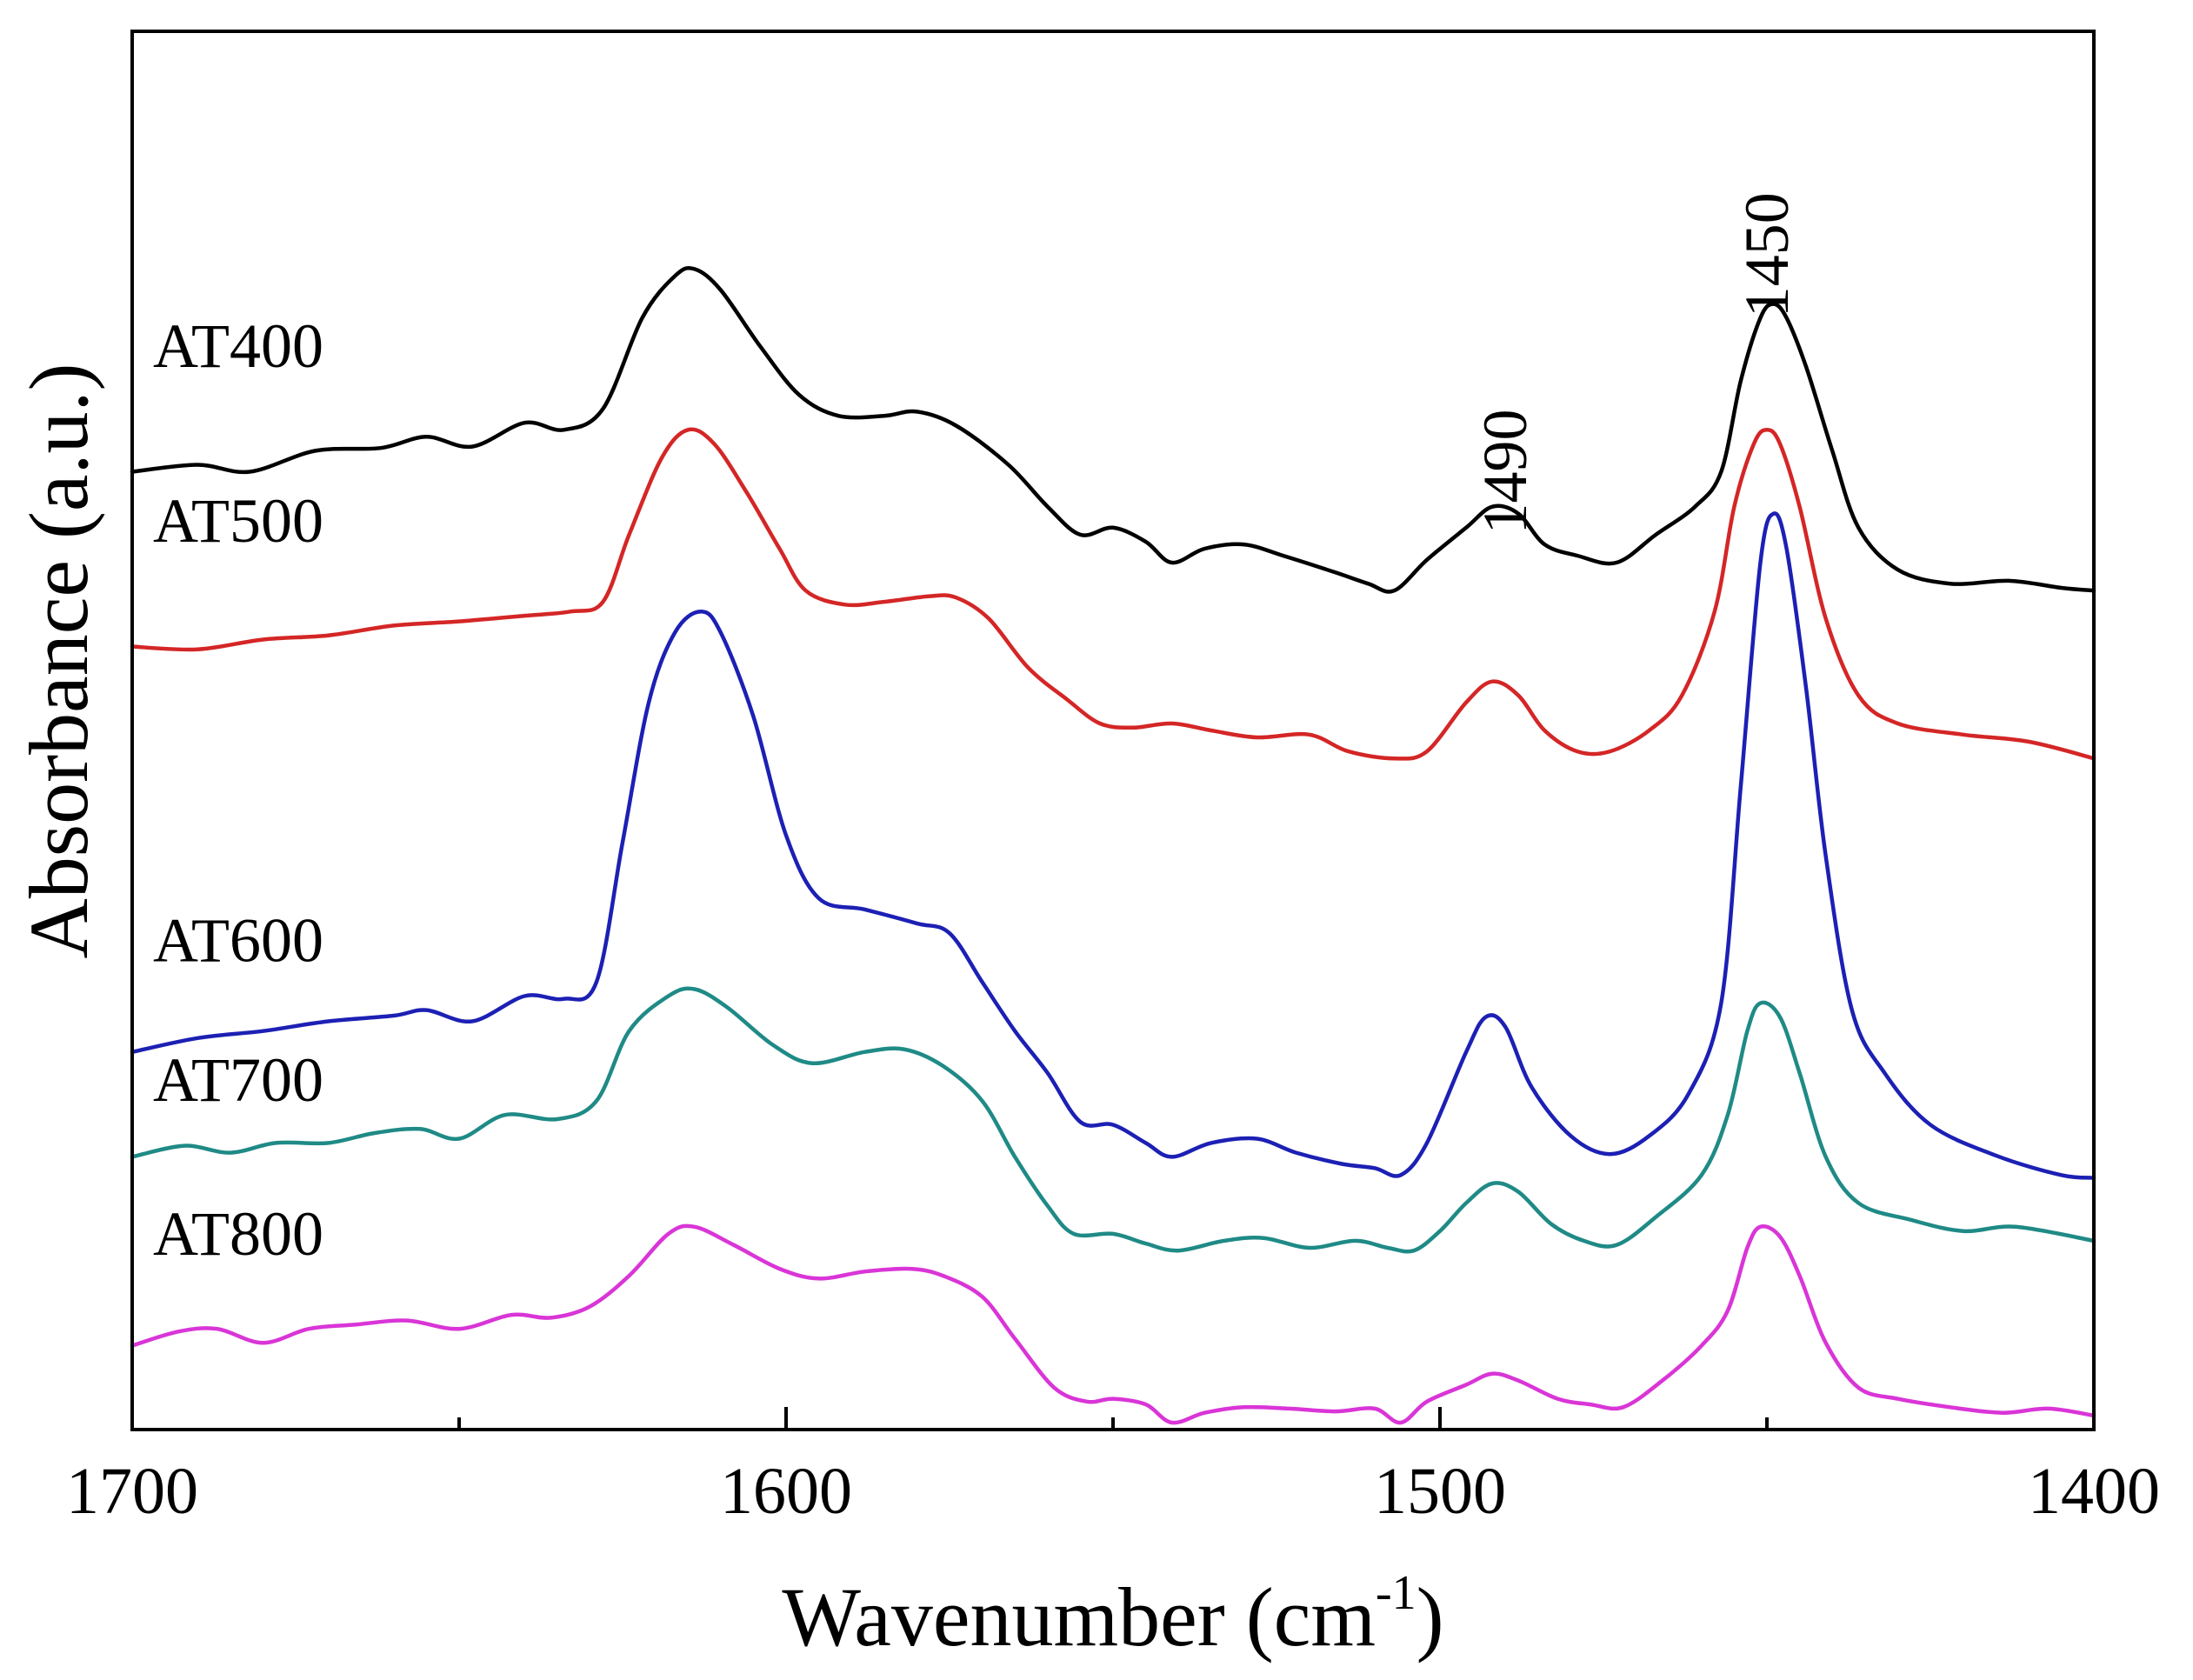 This screenshot has height=1680, width=2193. What do you see at coordinates (2094, 1491) in the screenshot?
I see `x-tick-label-1400: 1400` at bounding box center [2094, 1491].